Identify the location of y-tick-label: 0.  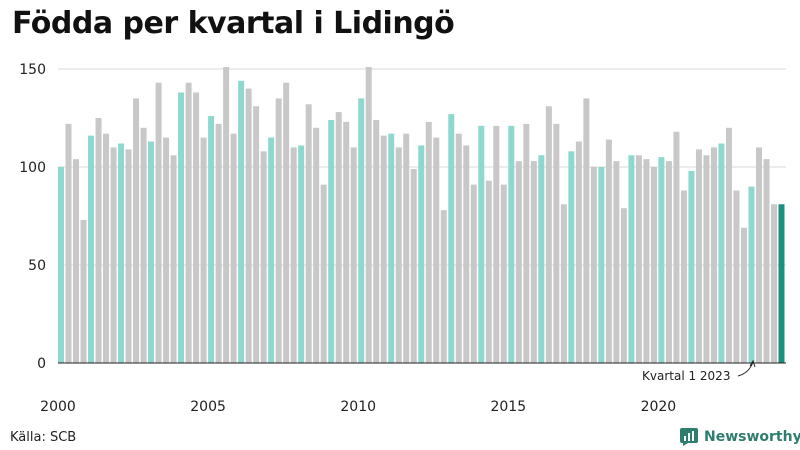
(41, 364).